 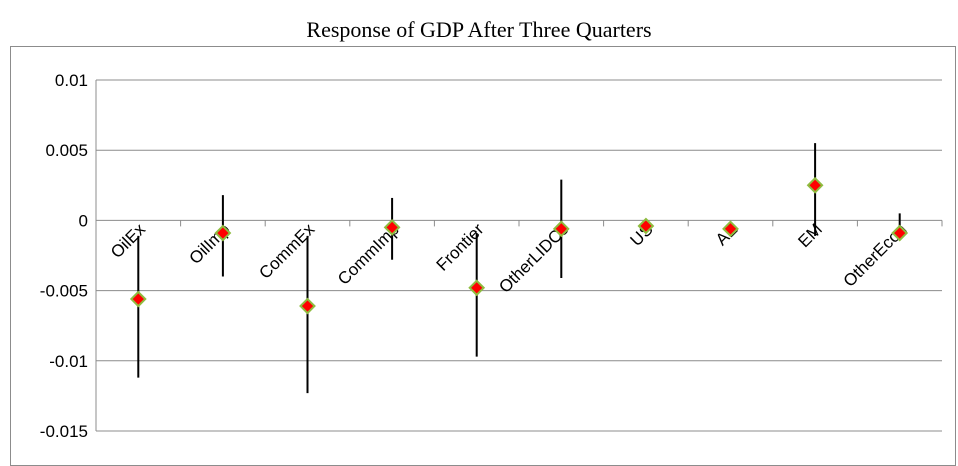 What do you see at coordinates (223, 233) in the screenshot?
I see `data-point-oilimp` at bounding box center [223, 233].